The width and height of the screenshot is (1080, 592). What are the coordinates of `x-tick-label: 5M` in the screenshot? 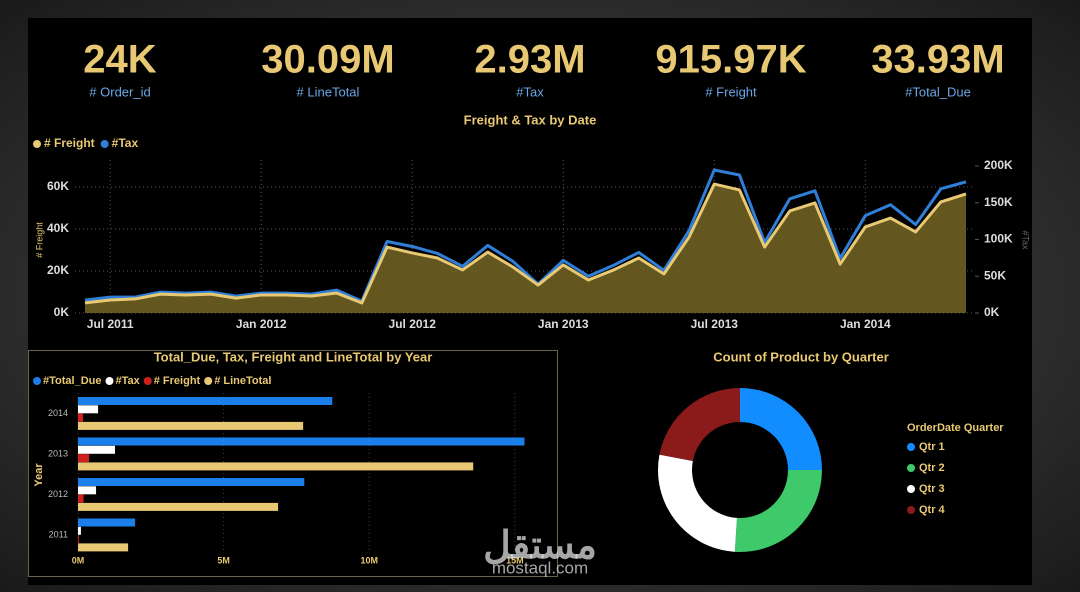 It's located at (223, 560).